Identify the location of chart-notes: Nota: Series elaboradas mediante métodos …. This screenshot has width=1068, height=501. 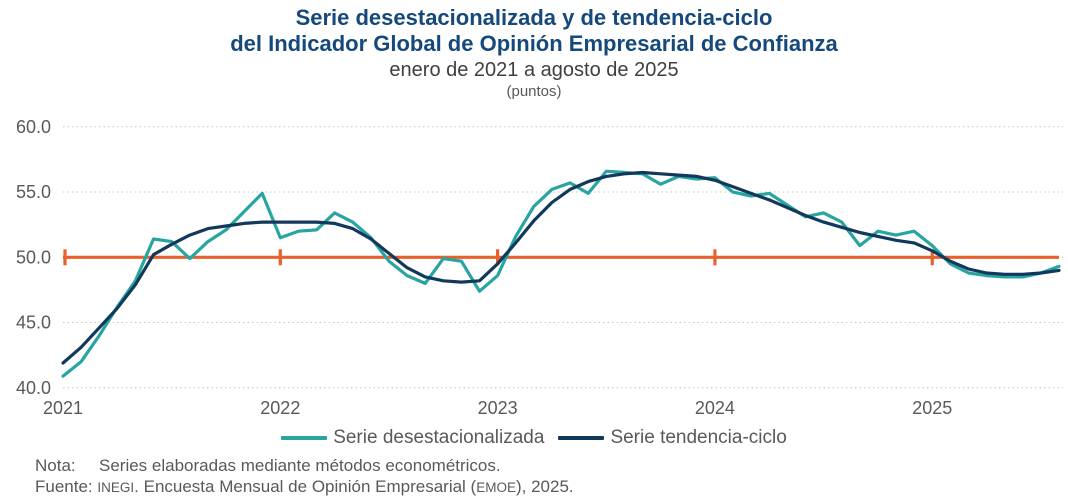
(304, 476).